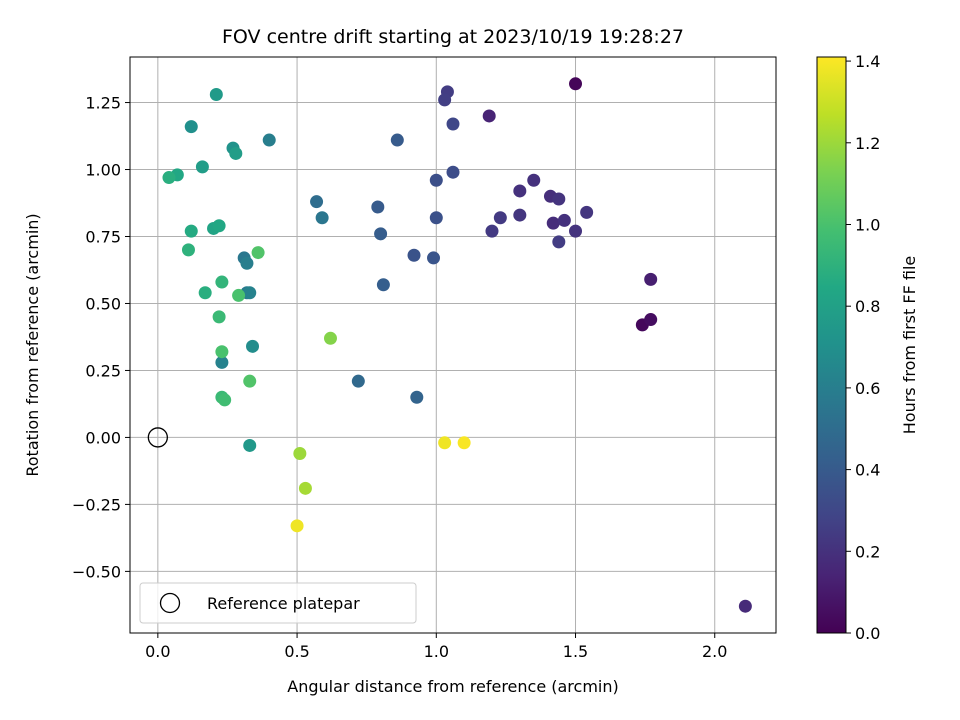 This screenshot has height=720, width=960. I want to click on colorbar-tick-label: 1.0, so click(867, 224).